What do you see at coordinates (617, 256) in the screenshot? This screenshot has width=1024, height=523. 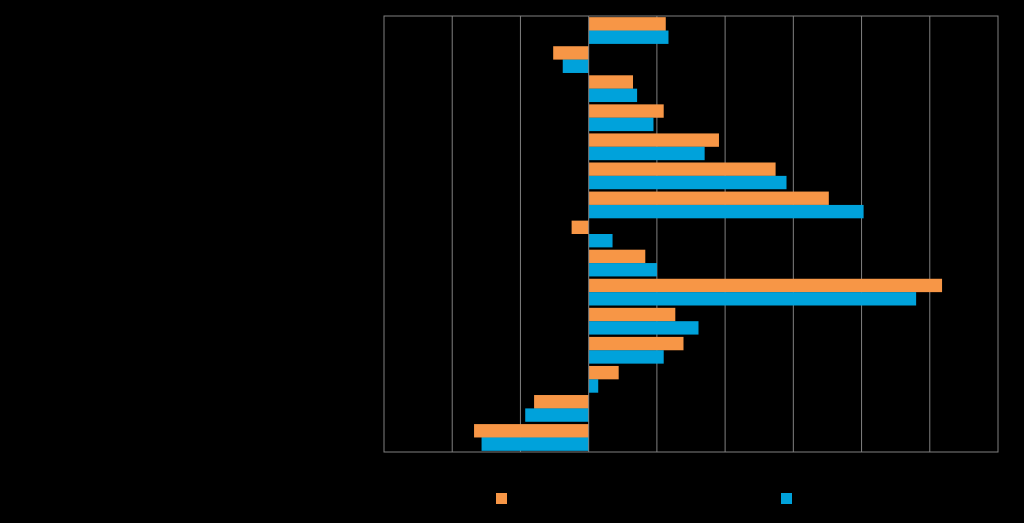 I see `bar-s0-c8` at bounding box center [617, 256].